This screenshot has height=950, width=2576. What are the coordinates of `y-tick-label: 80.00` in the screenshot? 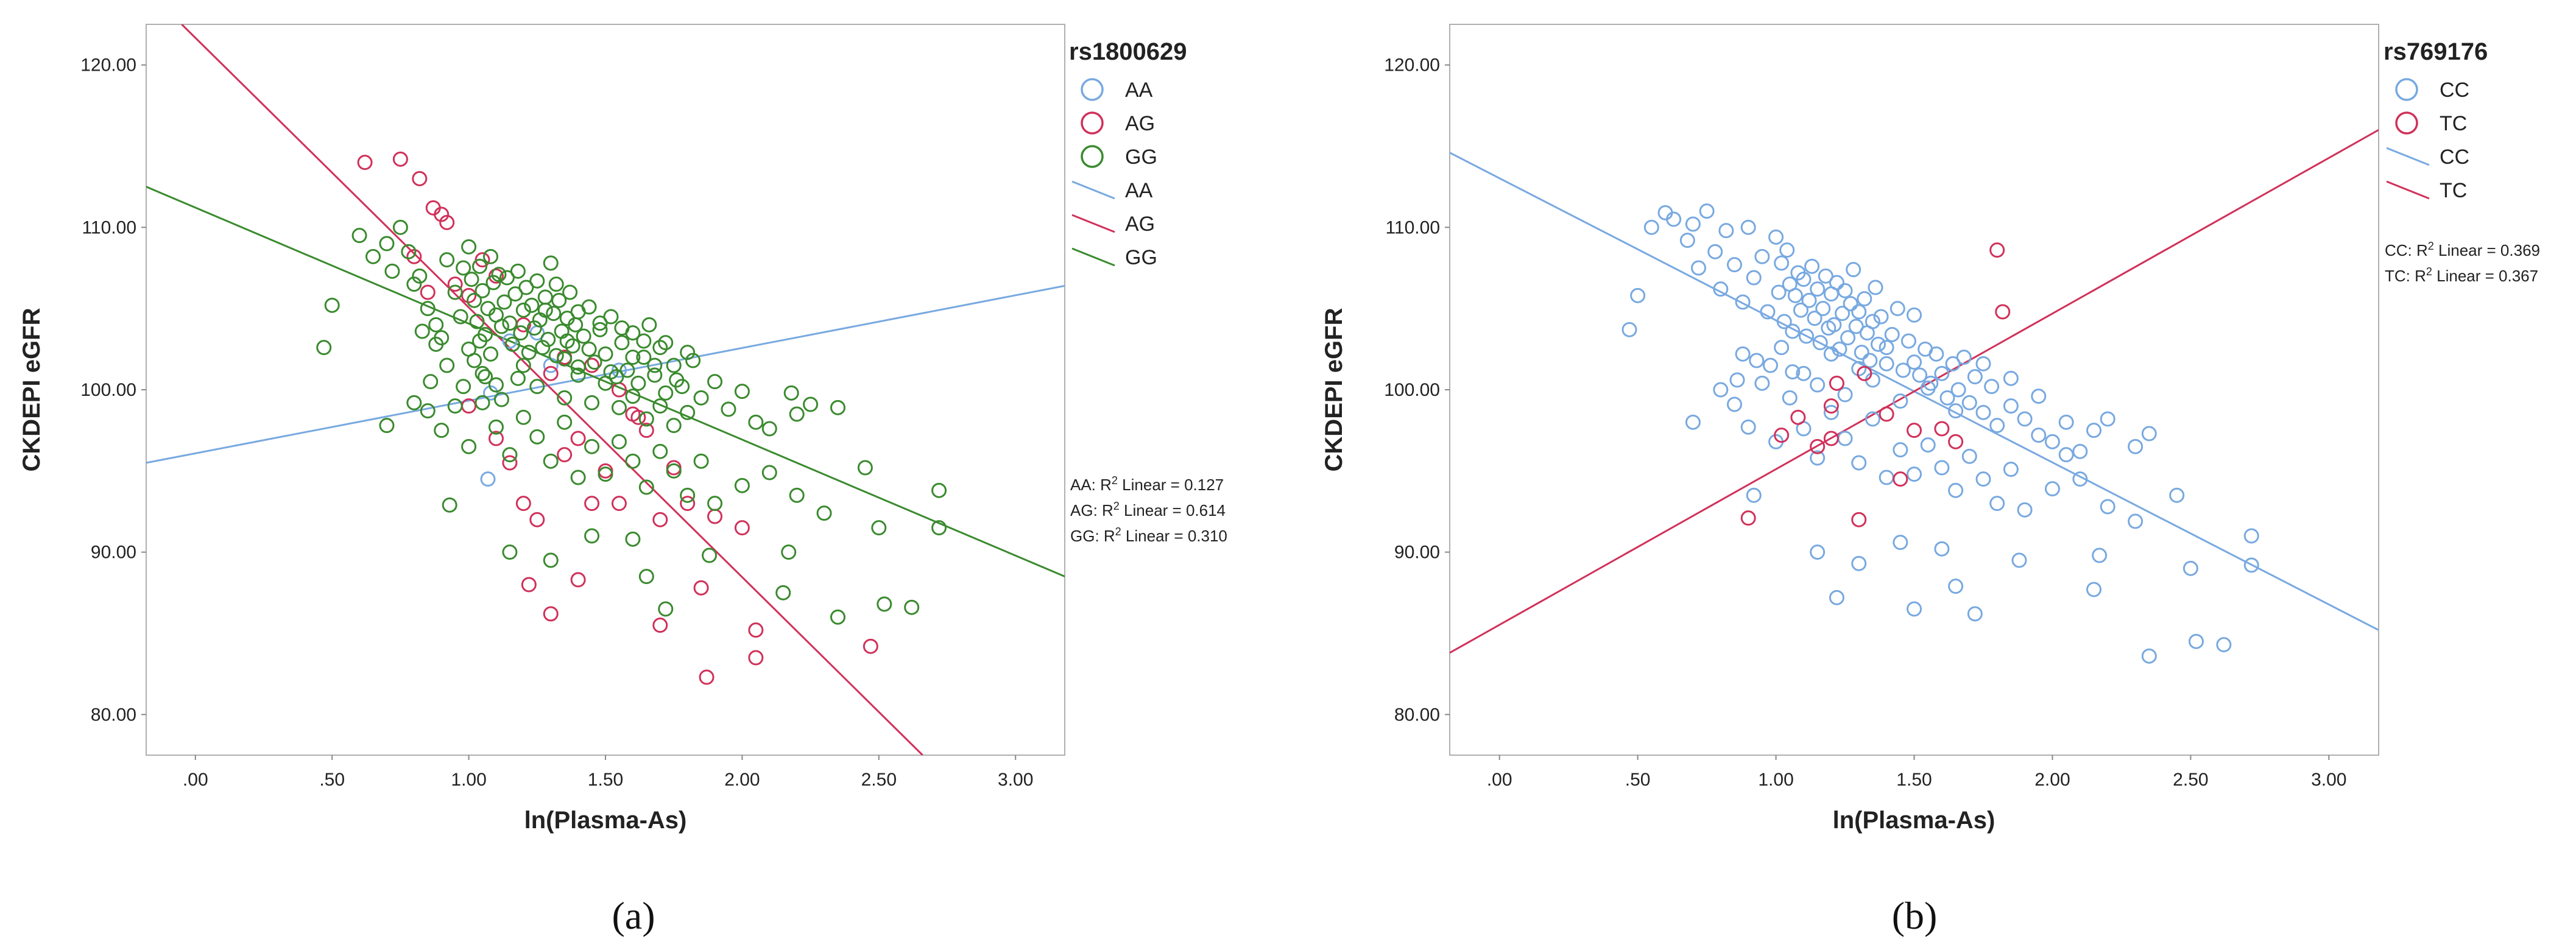 It's located at (114, 715).